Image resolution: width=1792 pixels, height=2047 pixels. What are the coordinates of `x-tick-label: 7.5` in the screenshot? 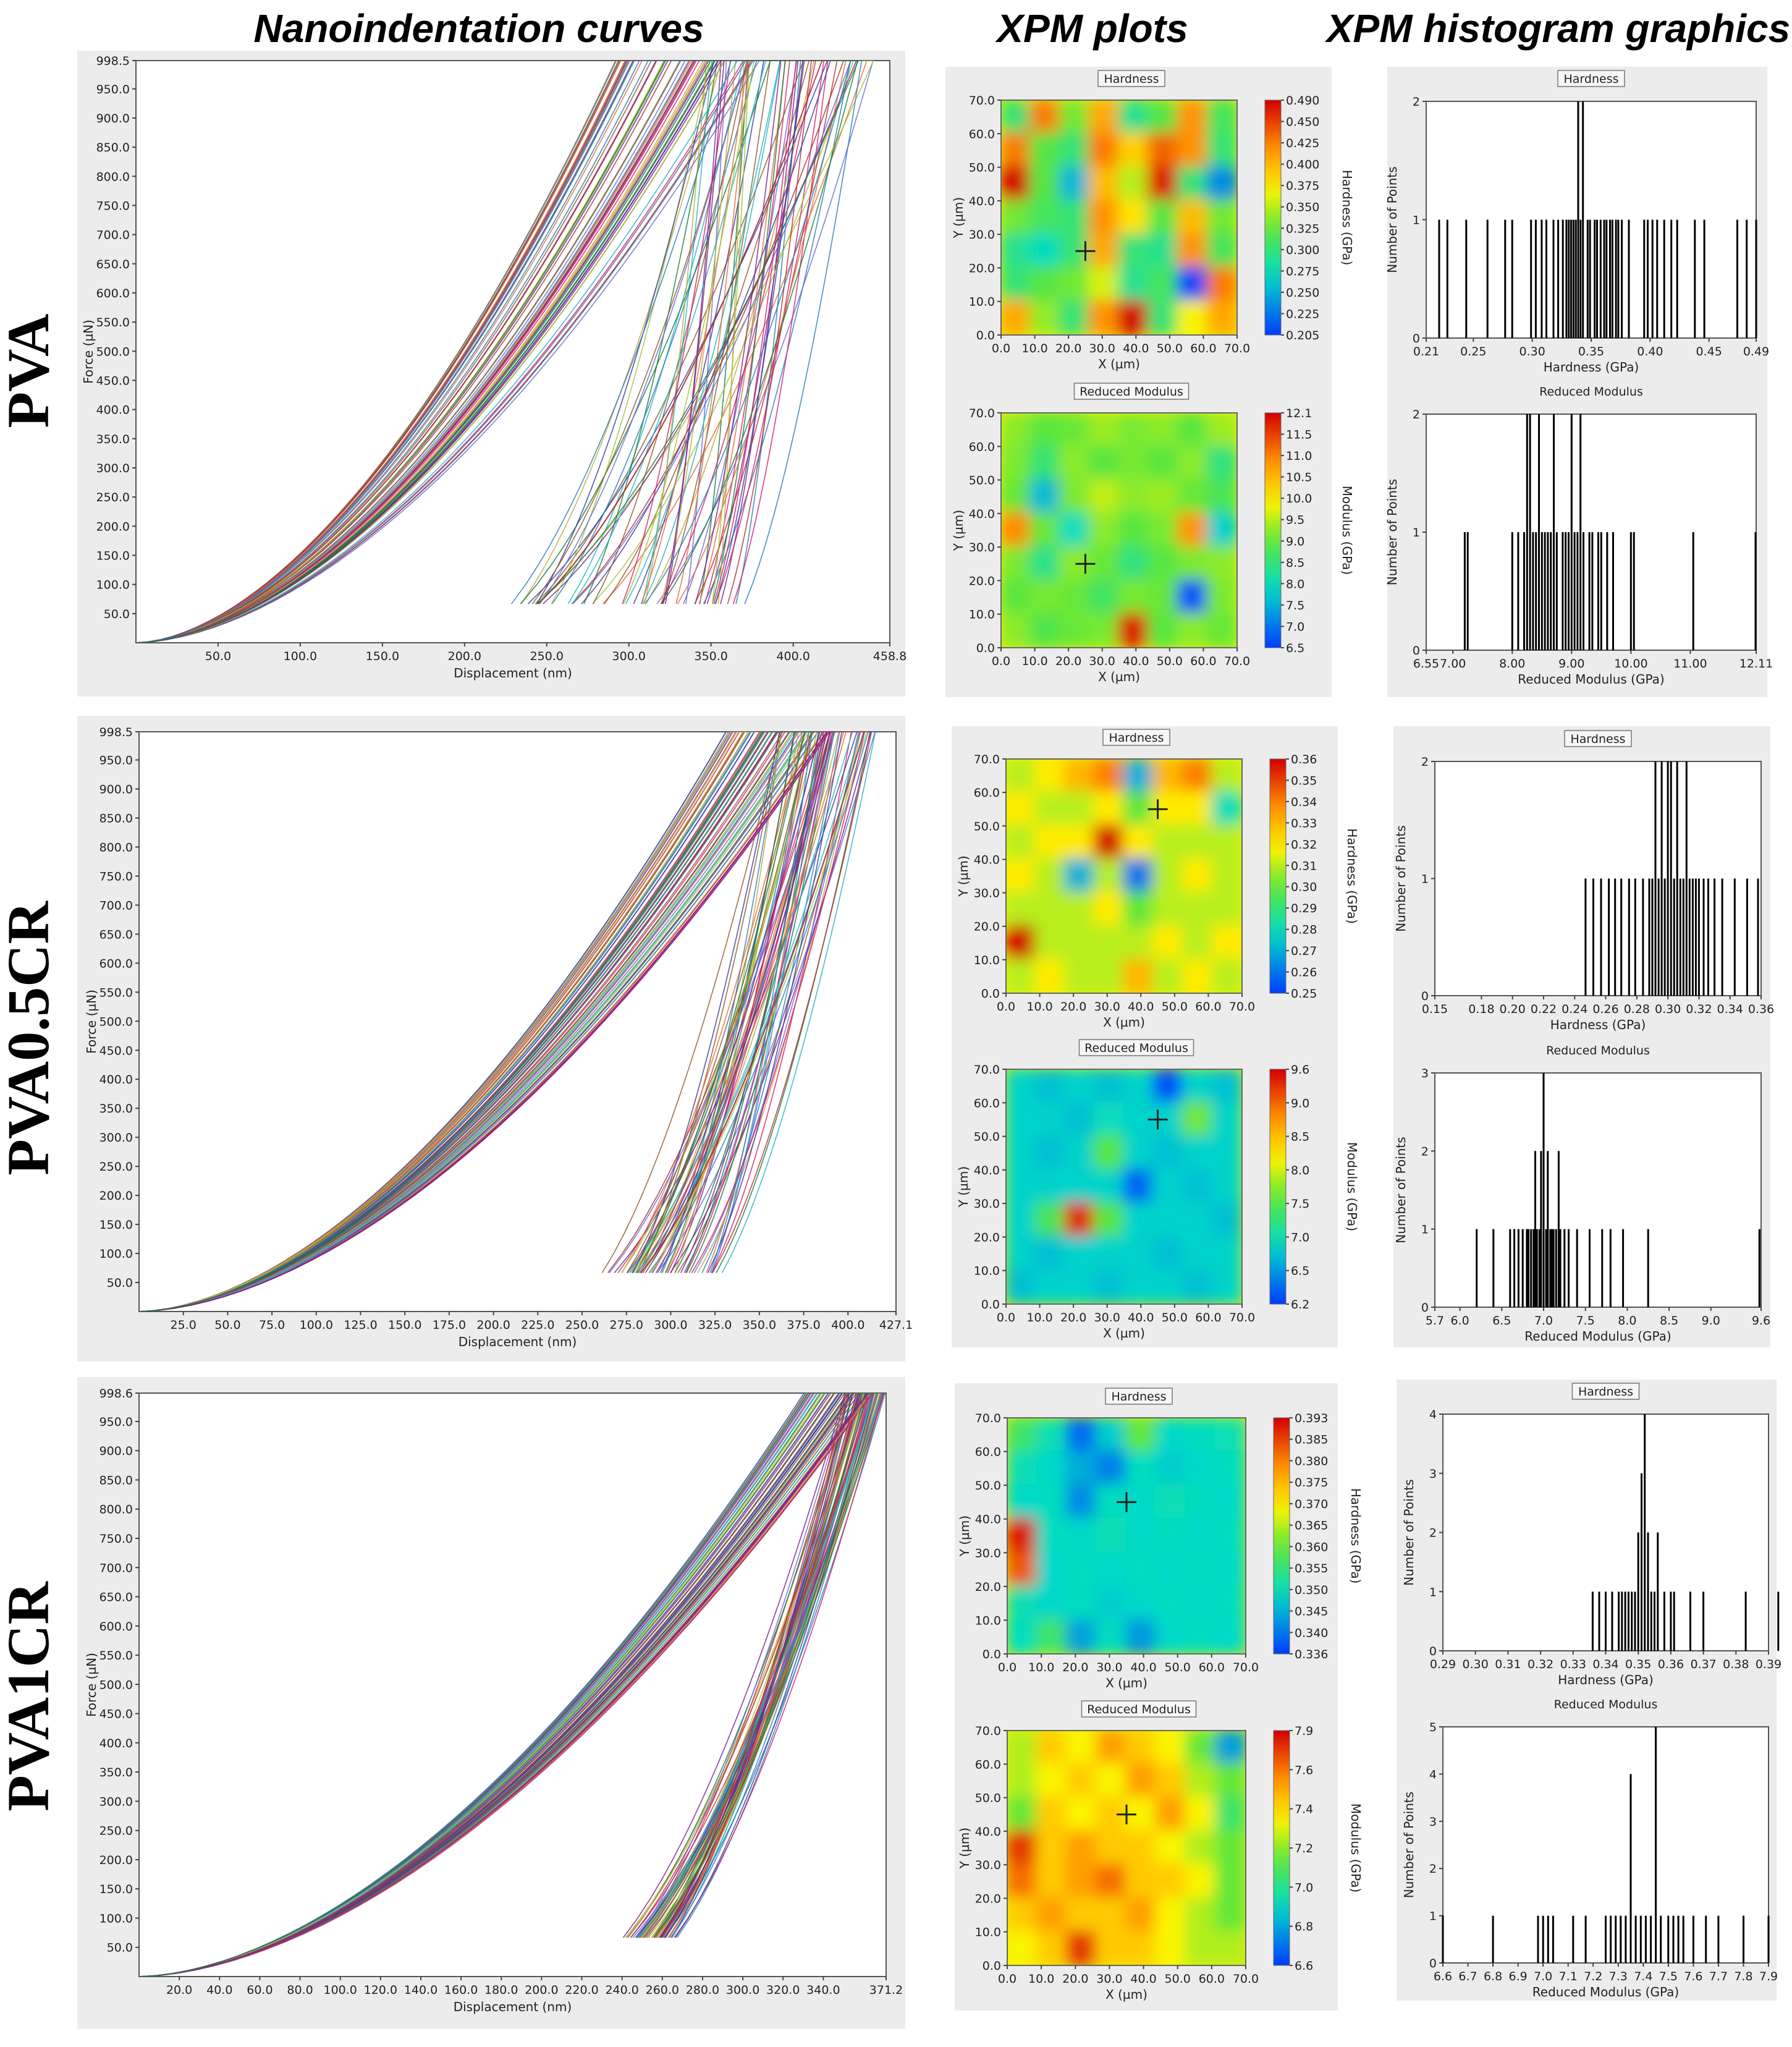 It's located at (1669, 1977).